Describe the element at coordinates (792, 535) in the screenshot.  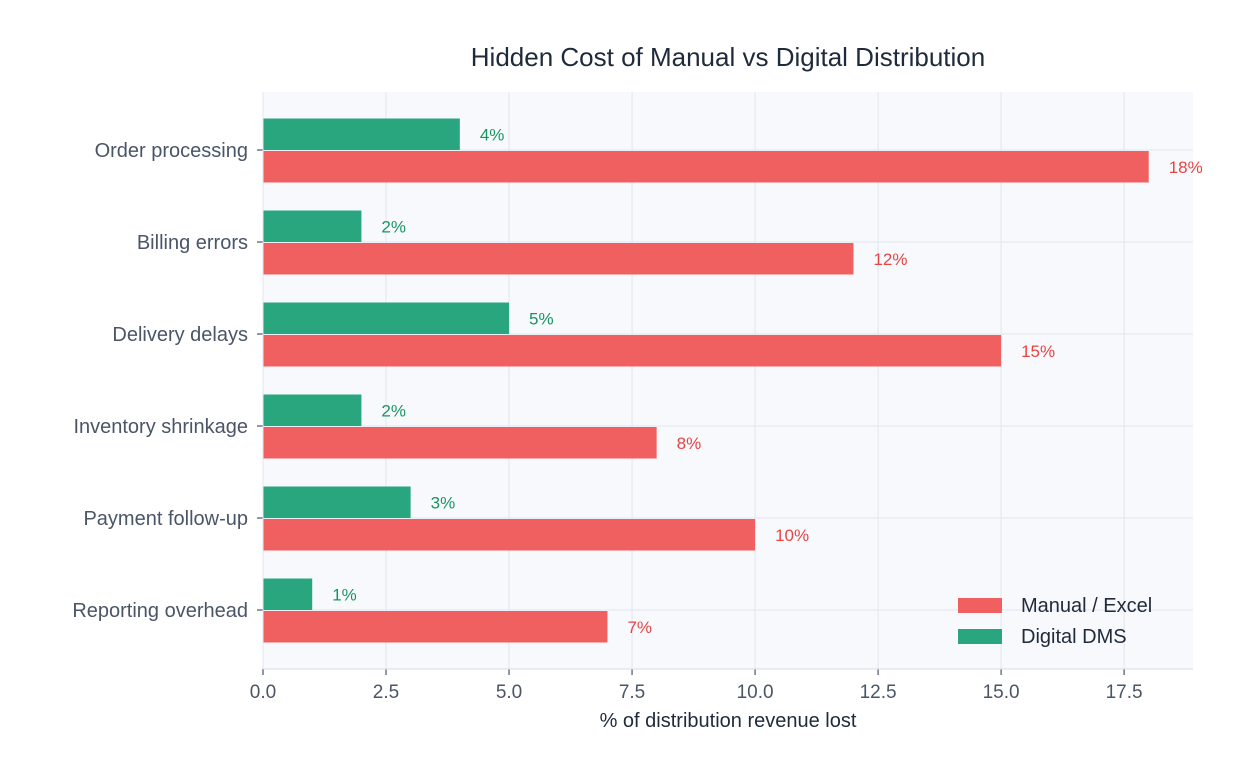
I see `data-label-manual-excel: 10%` at that location.